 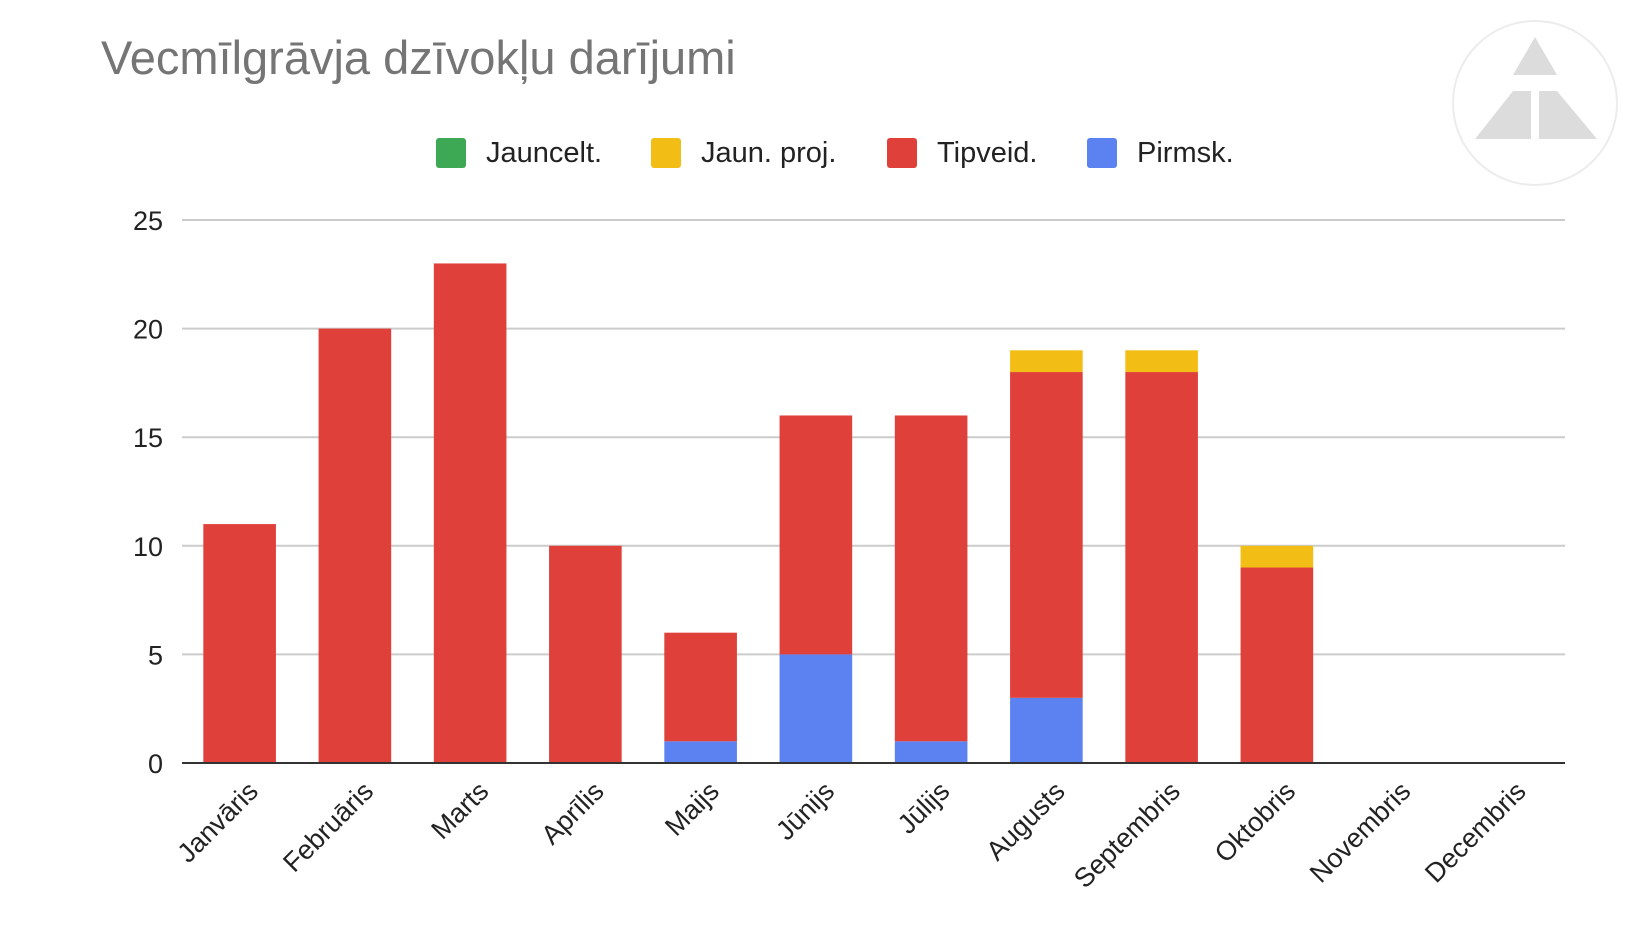 I want to click on x-tick-label: Novembris, so click(x=1360, y=832).